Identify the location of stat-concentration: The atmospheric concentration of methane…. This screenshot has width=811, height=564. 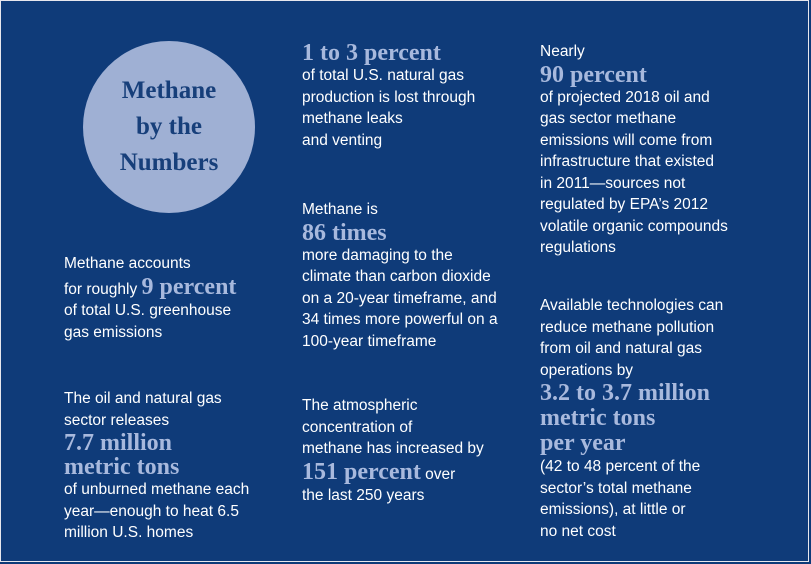
(393, 451).